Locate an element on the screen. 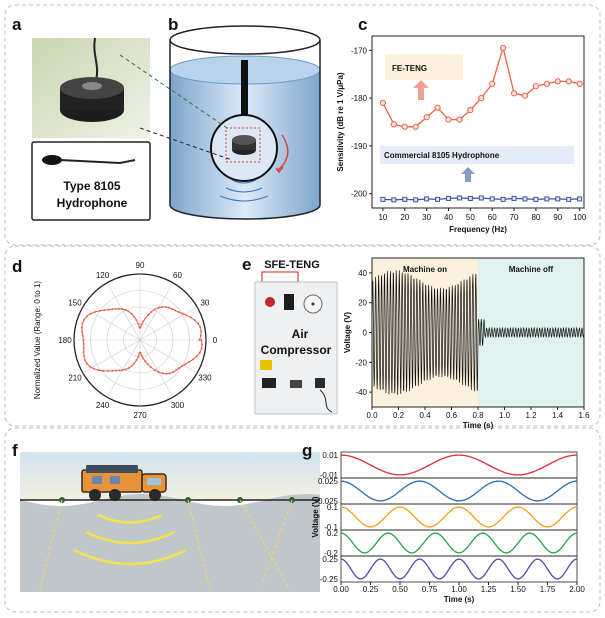 The height and width of the screenshot is (618, 605). chart-e-xlabel: Time (s) is located at coordinates (478, 425).